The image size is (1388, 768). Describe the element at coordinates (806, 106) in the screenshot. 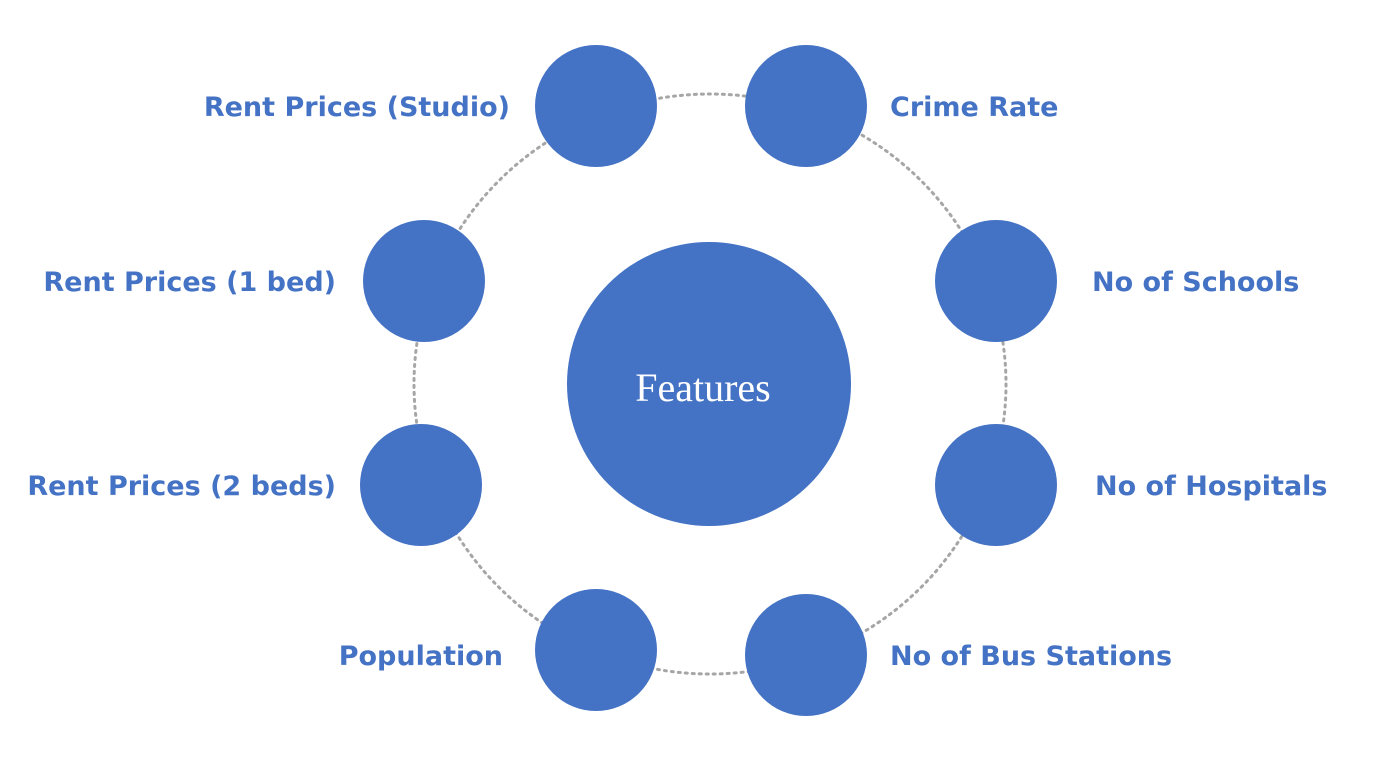

I see `feature-node-crime-rate` at that location.